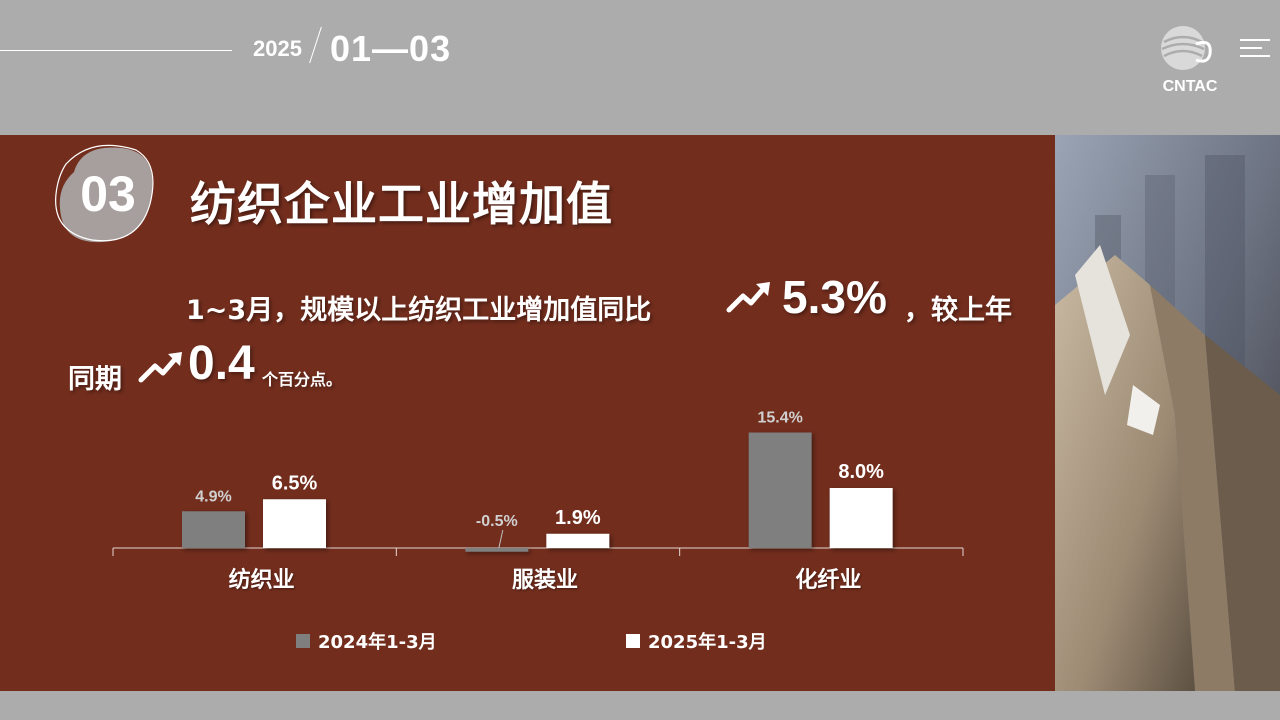 The image size is (1280, 720). What do you see at coordinates (707, 642) in the screenshot?
I see `legend-label-2025: 2025年1-3月` at bounding box center [707, 642].